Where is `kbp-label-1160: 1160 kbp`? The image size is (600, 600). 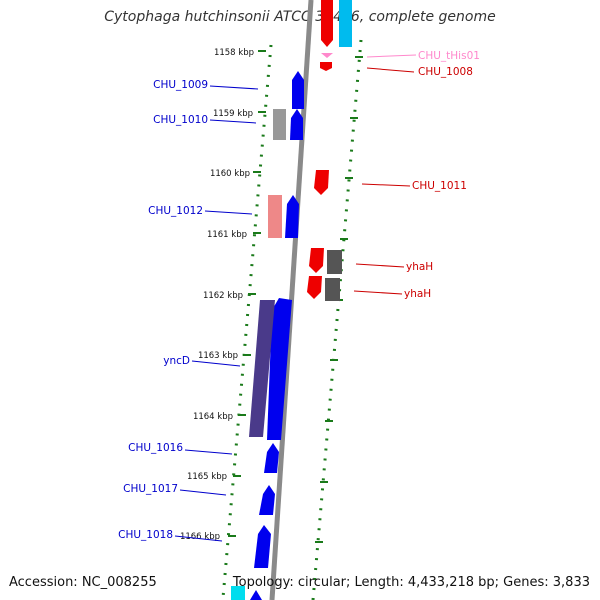 kbp-label-1160: 1160 kbp is located at coordinates (230, 174).